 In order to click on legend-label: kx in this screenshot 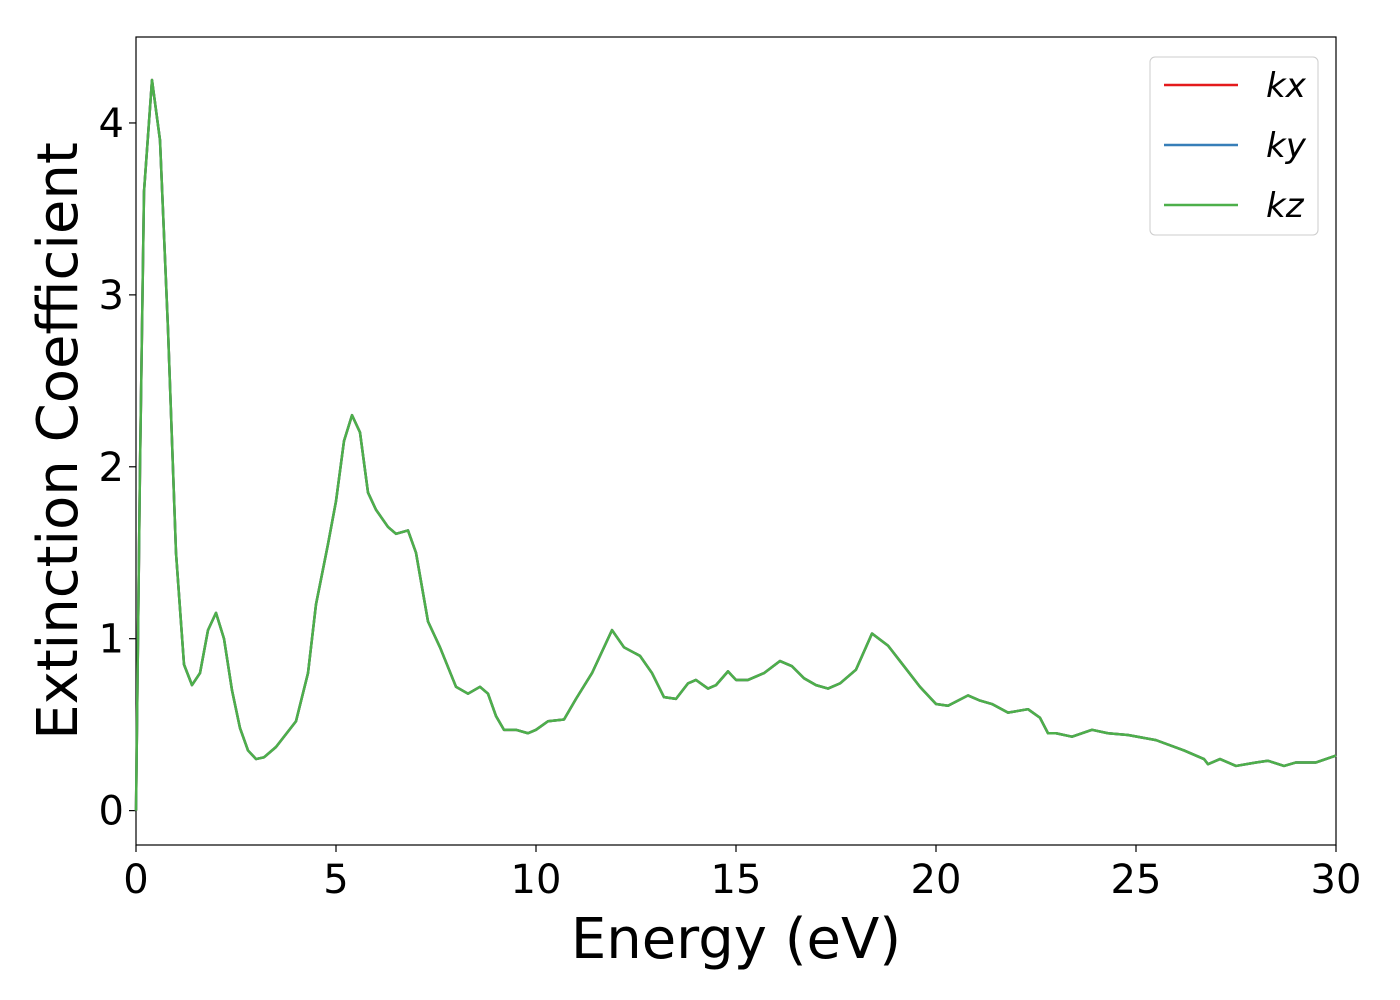, I will do `click(1286, 86)`.